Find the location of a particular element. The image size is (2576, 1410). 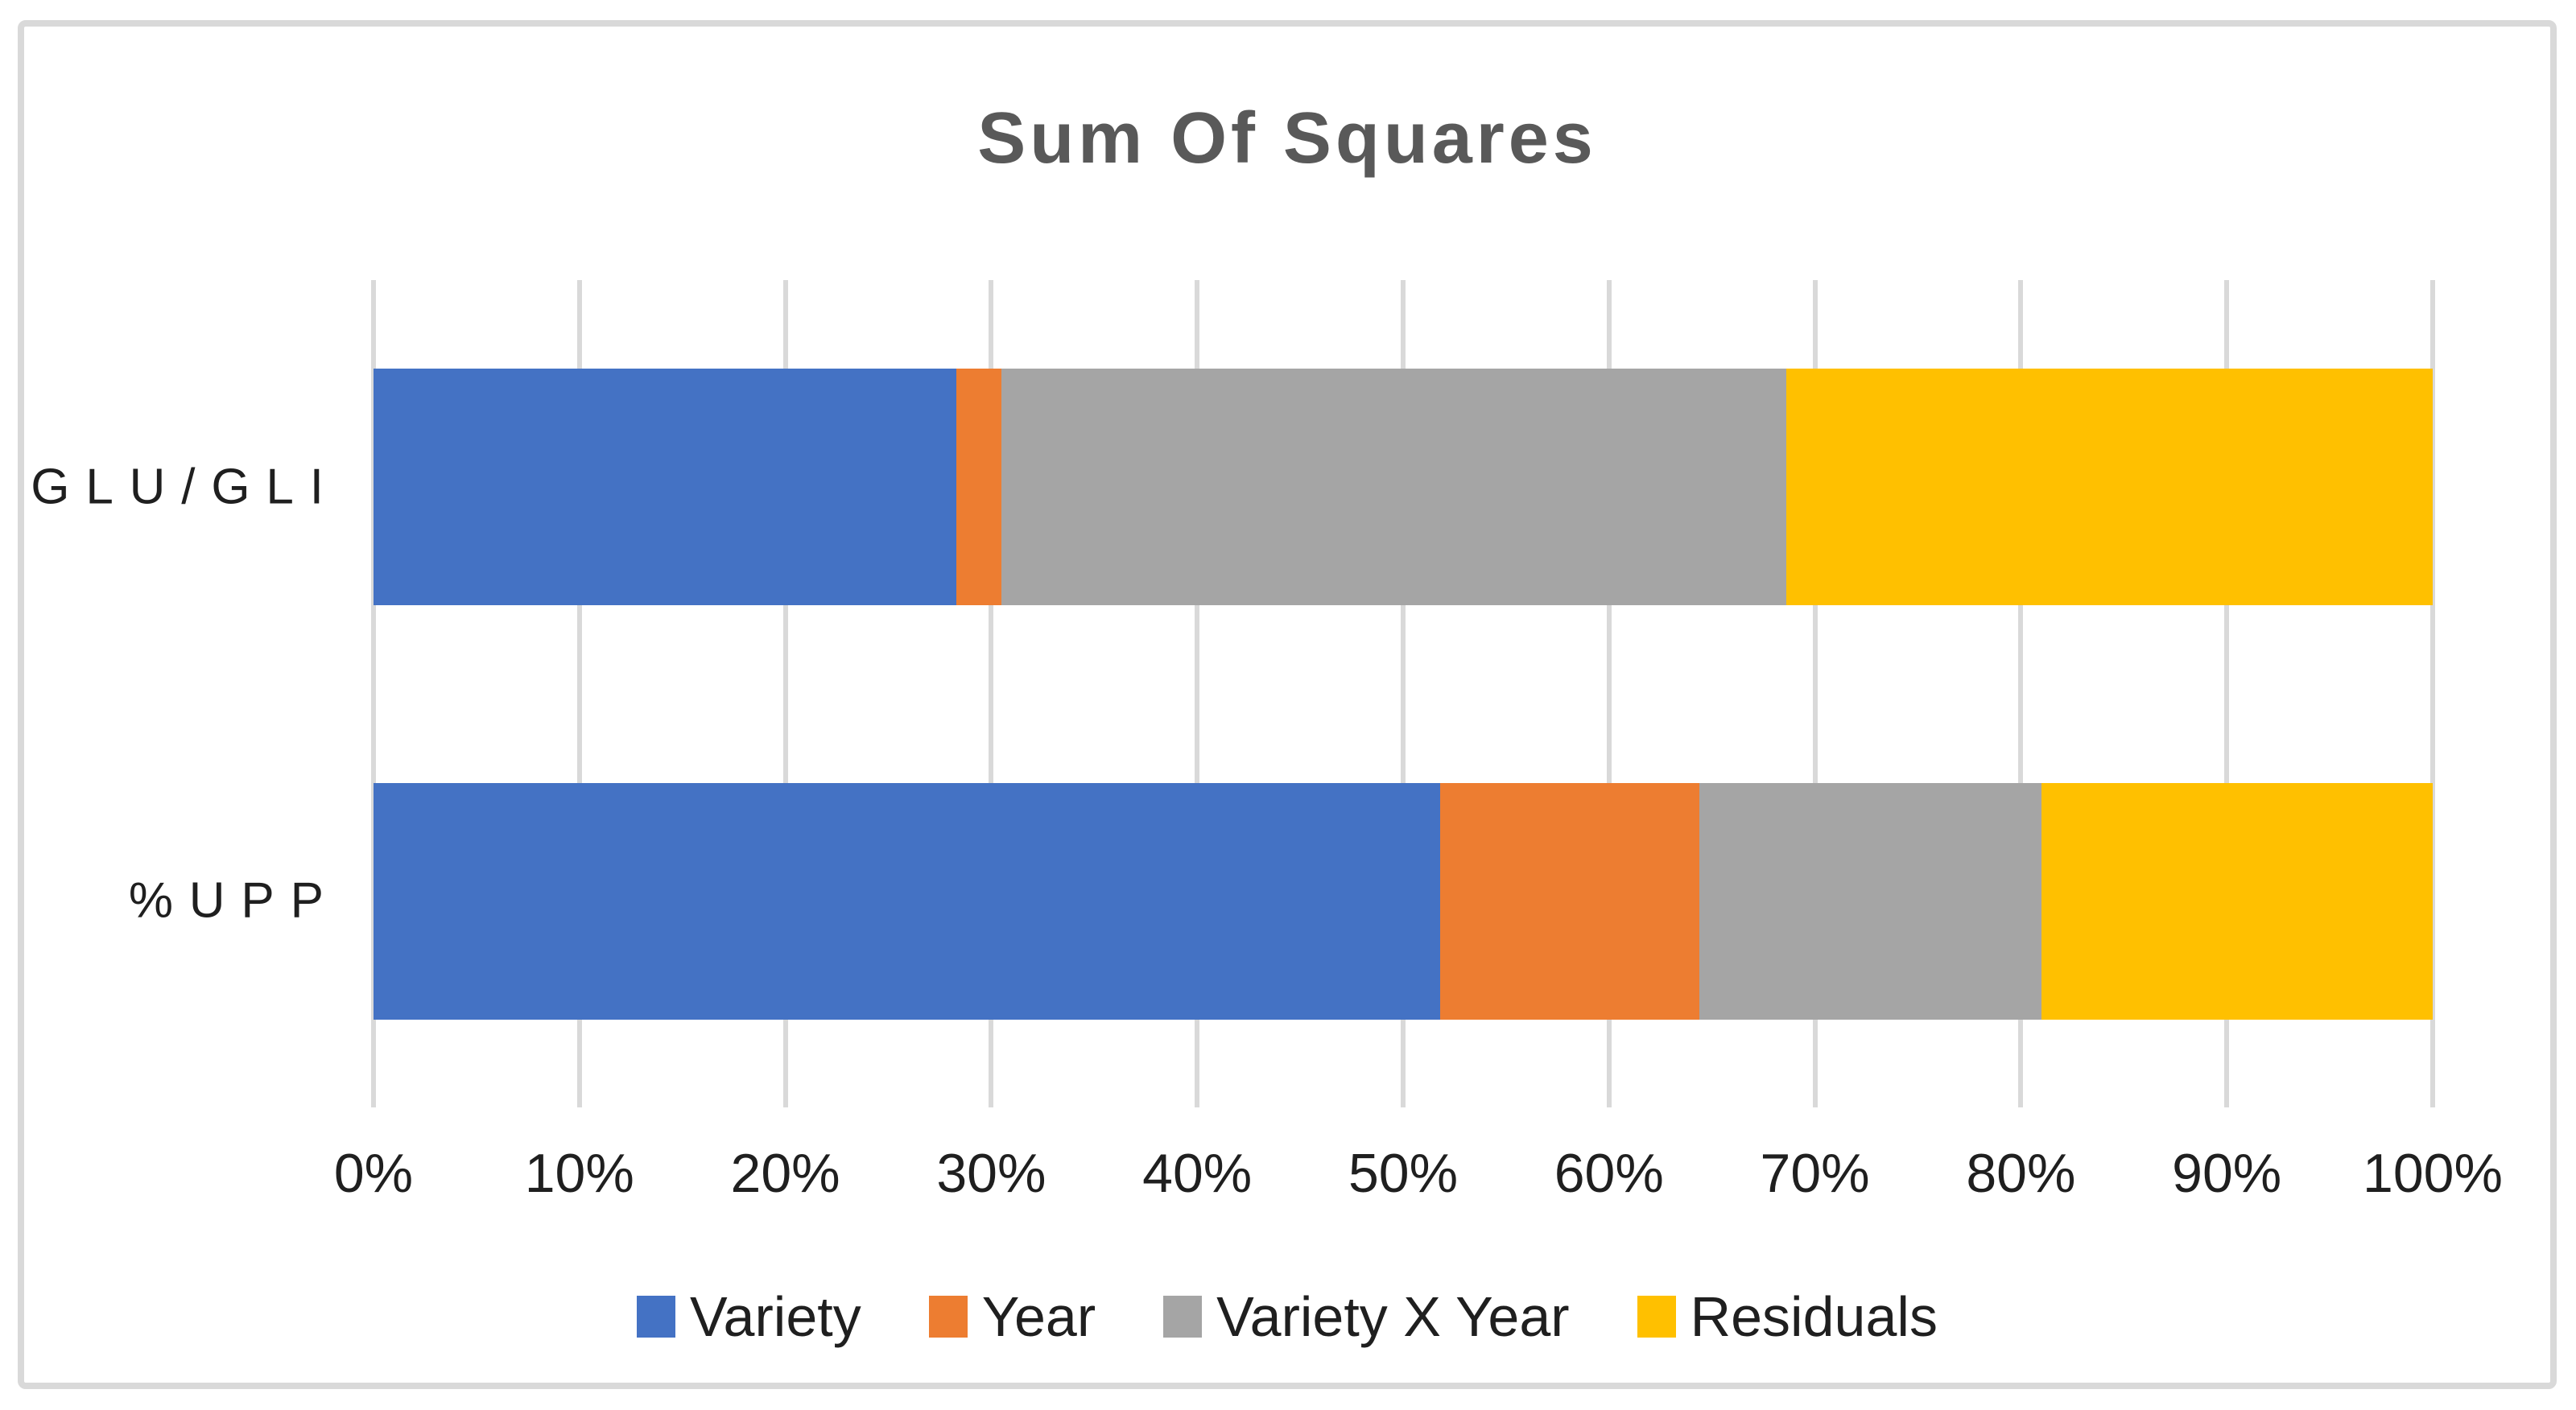

bar-segment-upp-year is located at coordinates (1570, 901).